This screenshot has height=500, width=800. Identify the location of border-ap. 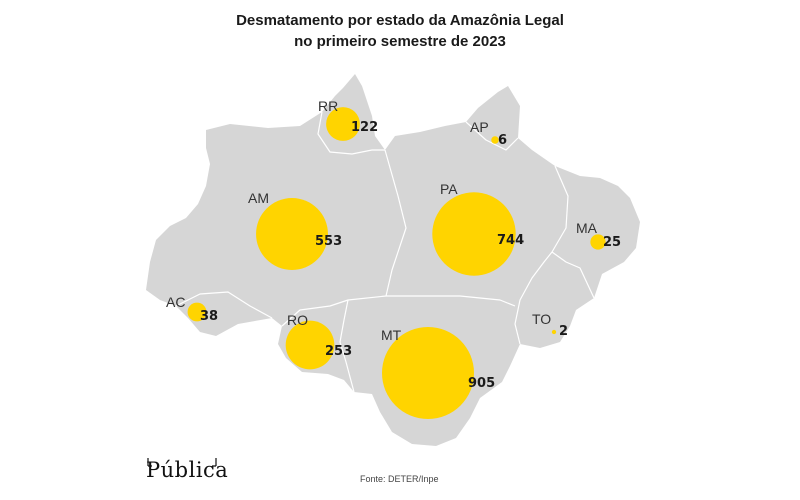
(492, 136).